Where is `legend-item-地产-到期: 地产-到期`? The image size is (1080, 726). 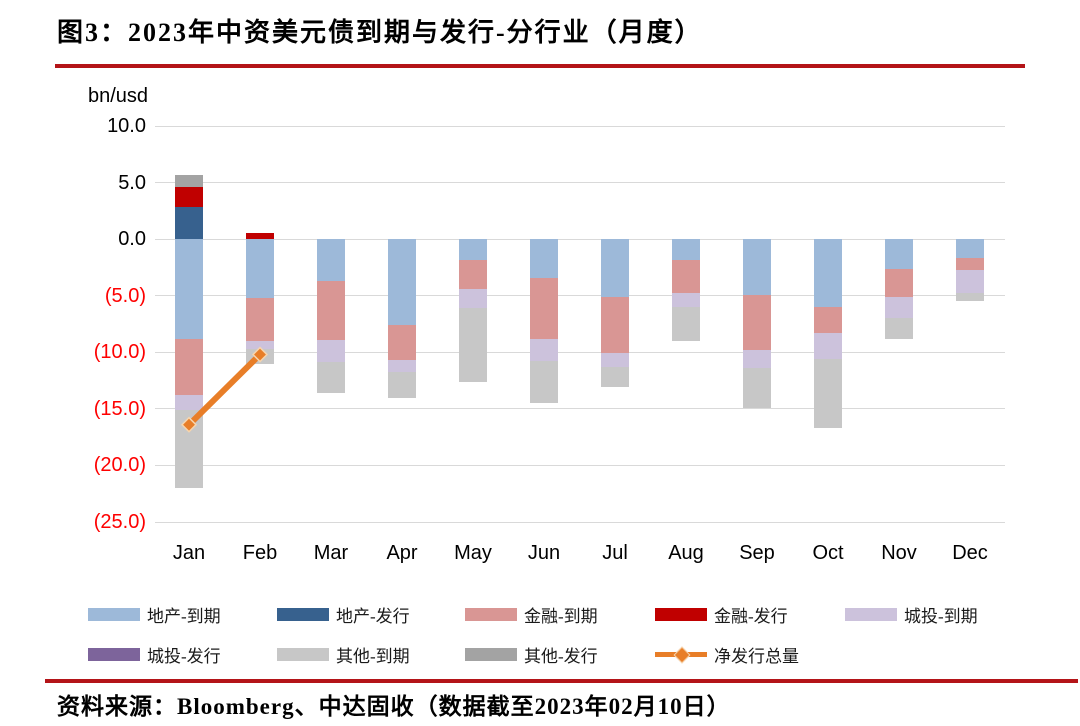 legend-item-地产-到期: 地产-到期 is located at coordinates (154, 614).